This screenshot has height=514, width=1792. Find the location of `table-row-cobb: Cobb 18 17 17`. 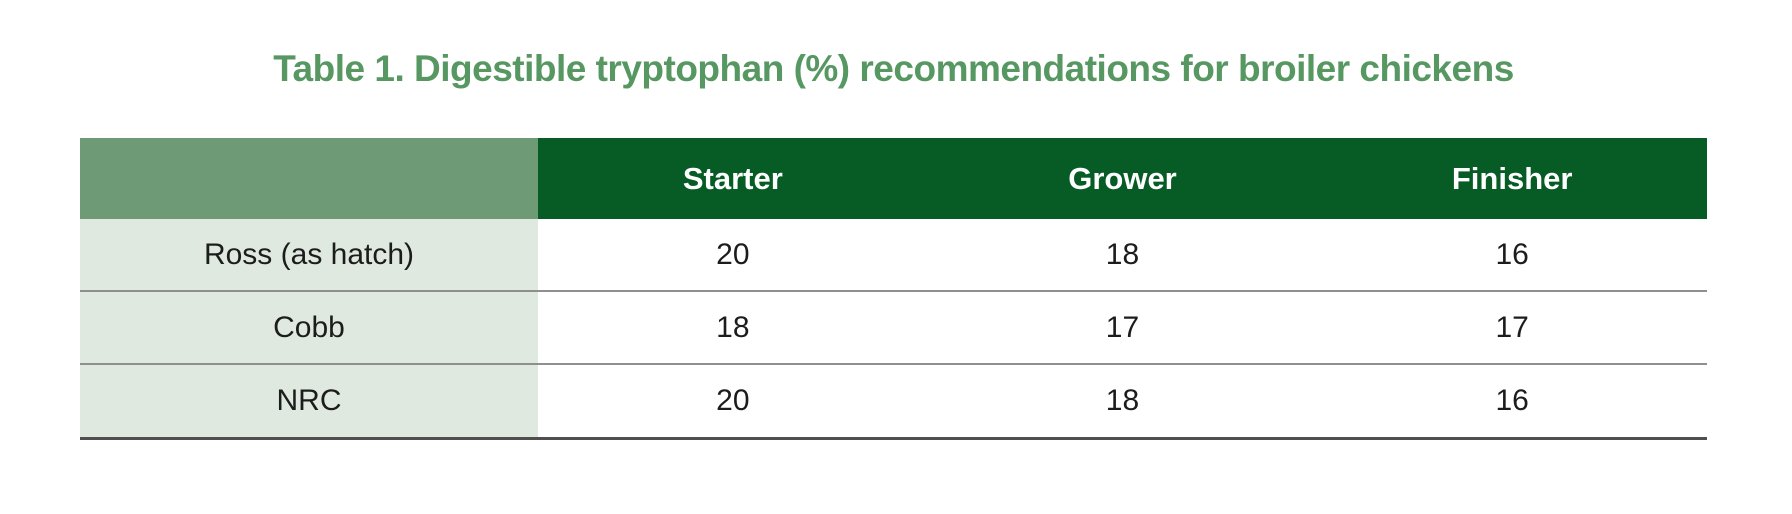

table-row-cobb: Cobb 18 17 17 is located at coordinates (893, 328).